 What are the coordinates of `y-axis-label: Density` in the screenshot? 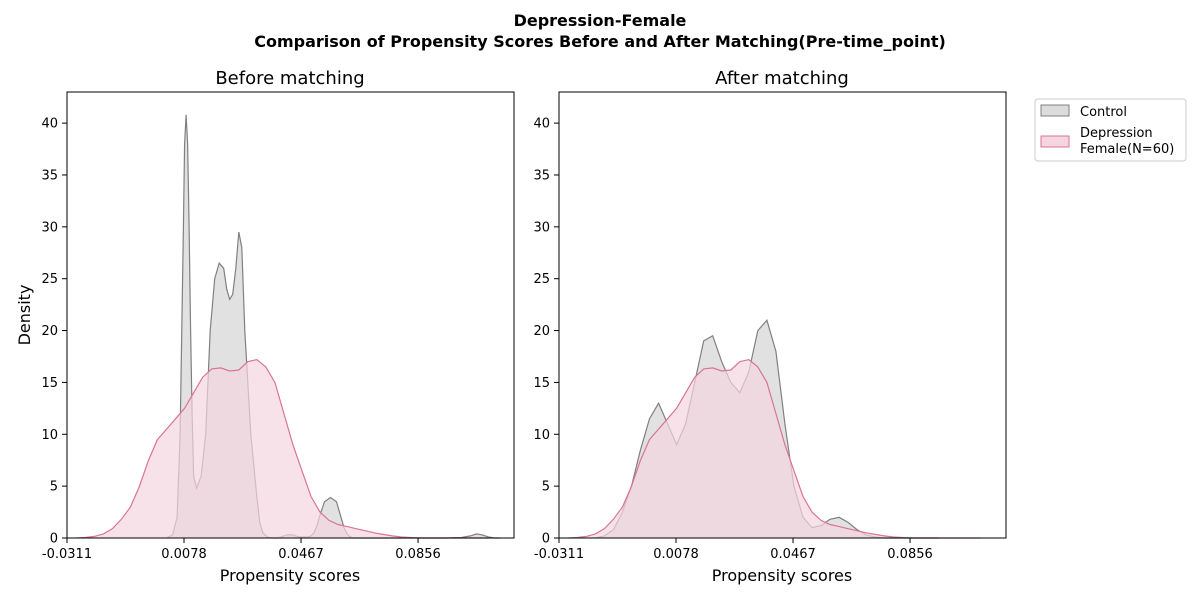 It's located at (24, 315).